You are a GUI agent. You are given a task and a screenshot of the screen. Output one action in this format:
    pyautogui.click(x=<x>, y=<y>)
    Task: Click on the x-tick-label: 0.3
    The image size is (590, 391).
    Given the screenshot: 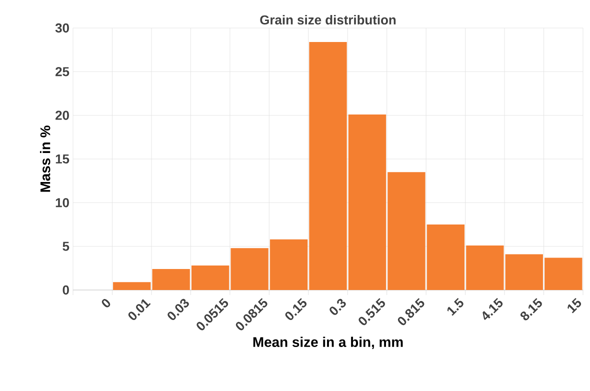 What is the action you would take?
    pyautogui.click(x=338, y=306)
    